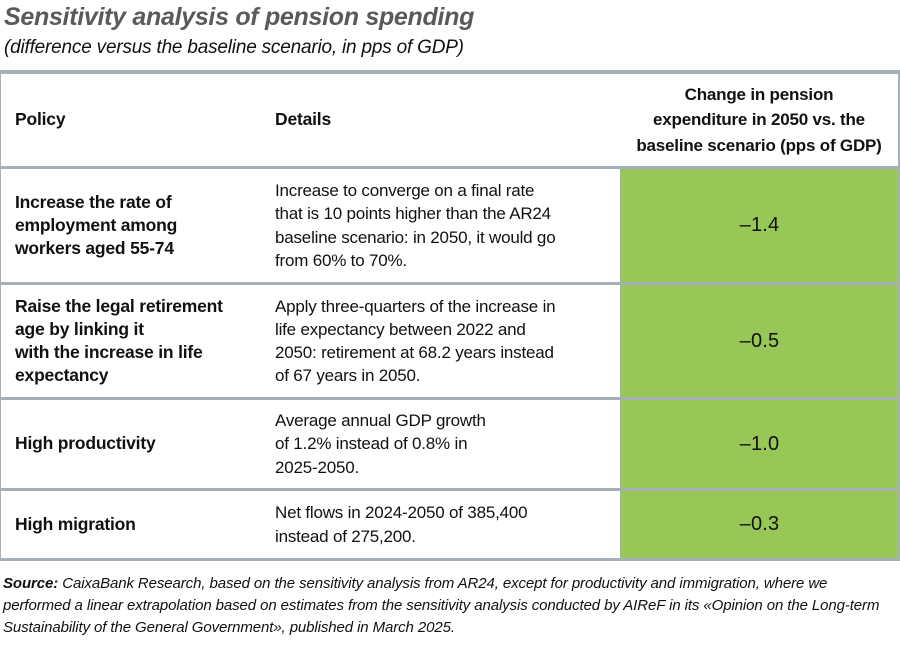 The image size is (900, 657). Describe the element at coordinates (759, 225) in the screenshot. I see `value-cell: –1.4` at that location.